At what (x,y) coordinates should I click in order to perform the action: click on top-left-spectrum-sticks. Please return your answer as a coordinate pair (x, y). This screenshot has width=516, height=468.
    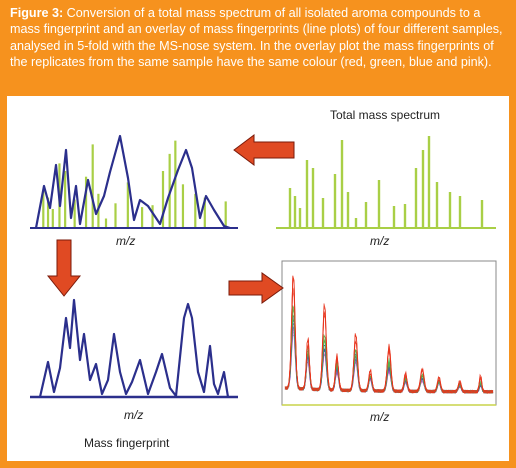
    Looking at the image, I should click on (134, 184).